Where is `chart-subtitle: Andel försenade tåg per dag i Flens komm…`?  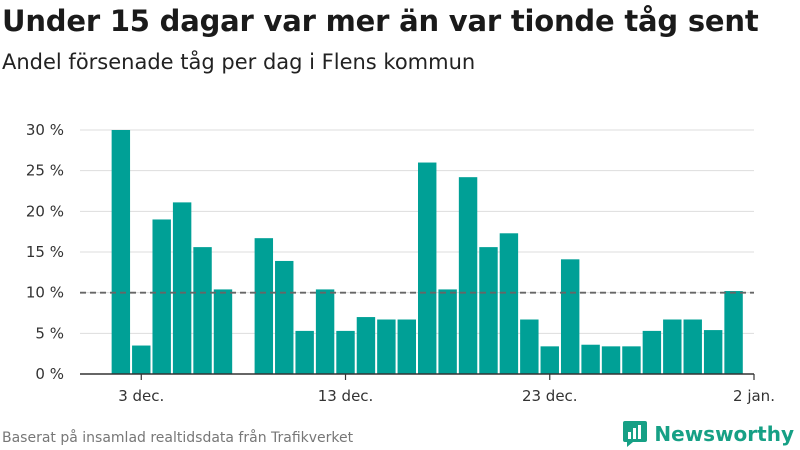
chart-subtitle: Andel försenade tåg per dag i Flens komm… is located at coordinates (239, 62).